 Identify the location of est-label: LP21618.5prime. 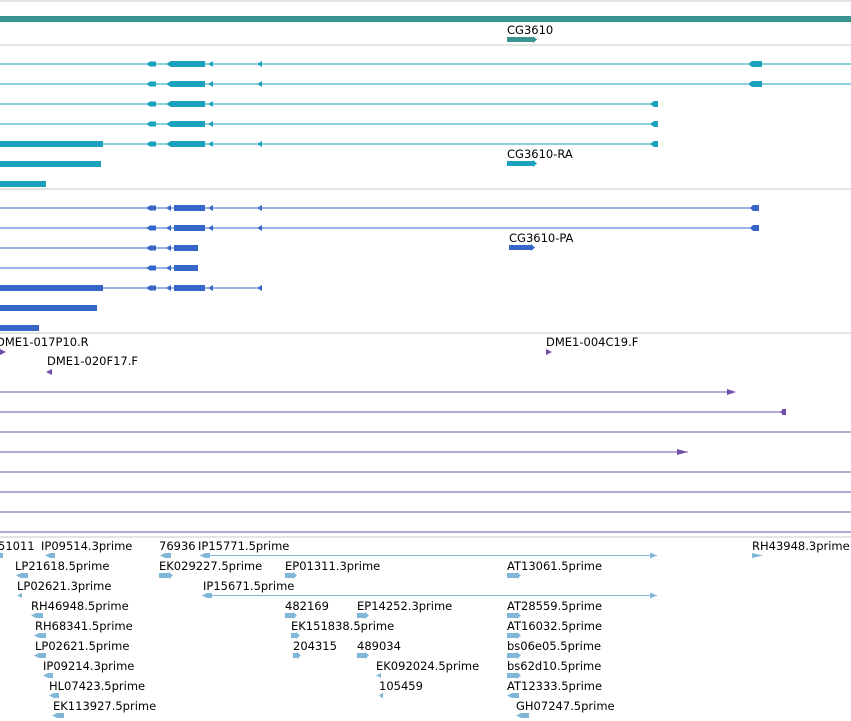
(62, 566).